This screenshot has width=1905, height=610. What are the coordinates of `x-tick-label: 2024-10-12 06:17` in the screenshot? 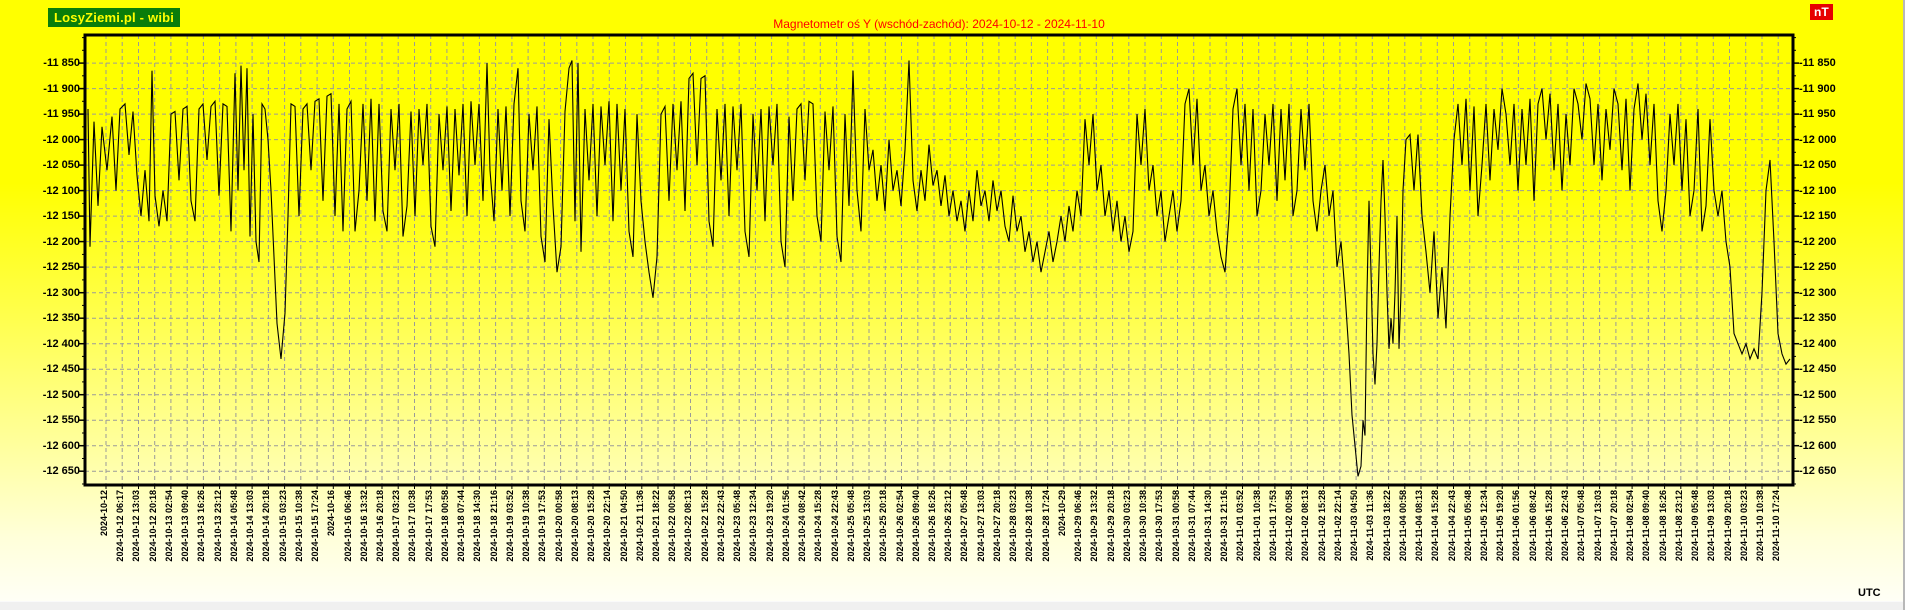 It's located at (120, 526).